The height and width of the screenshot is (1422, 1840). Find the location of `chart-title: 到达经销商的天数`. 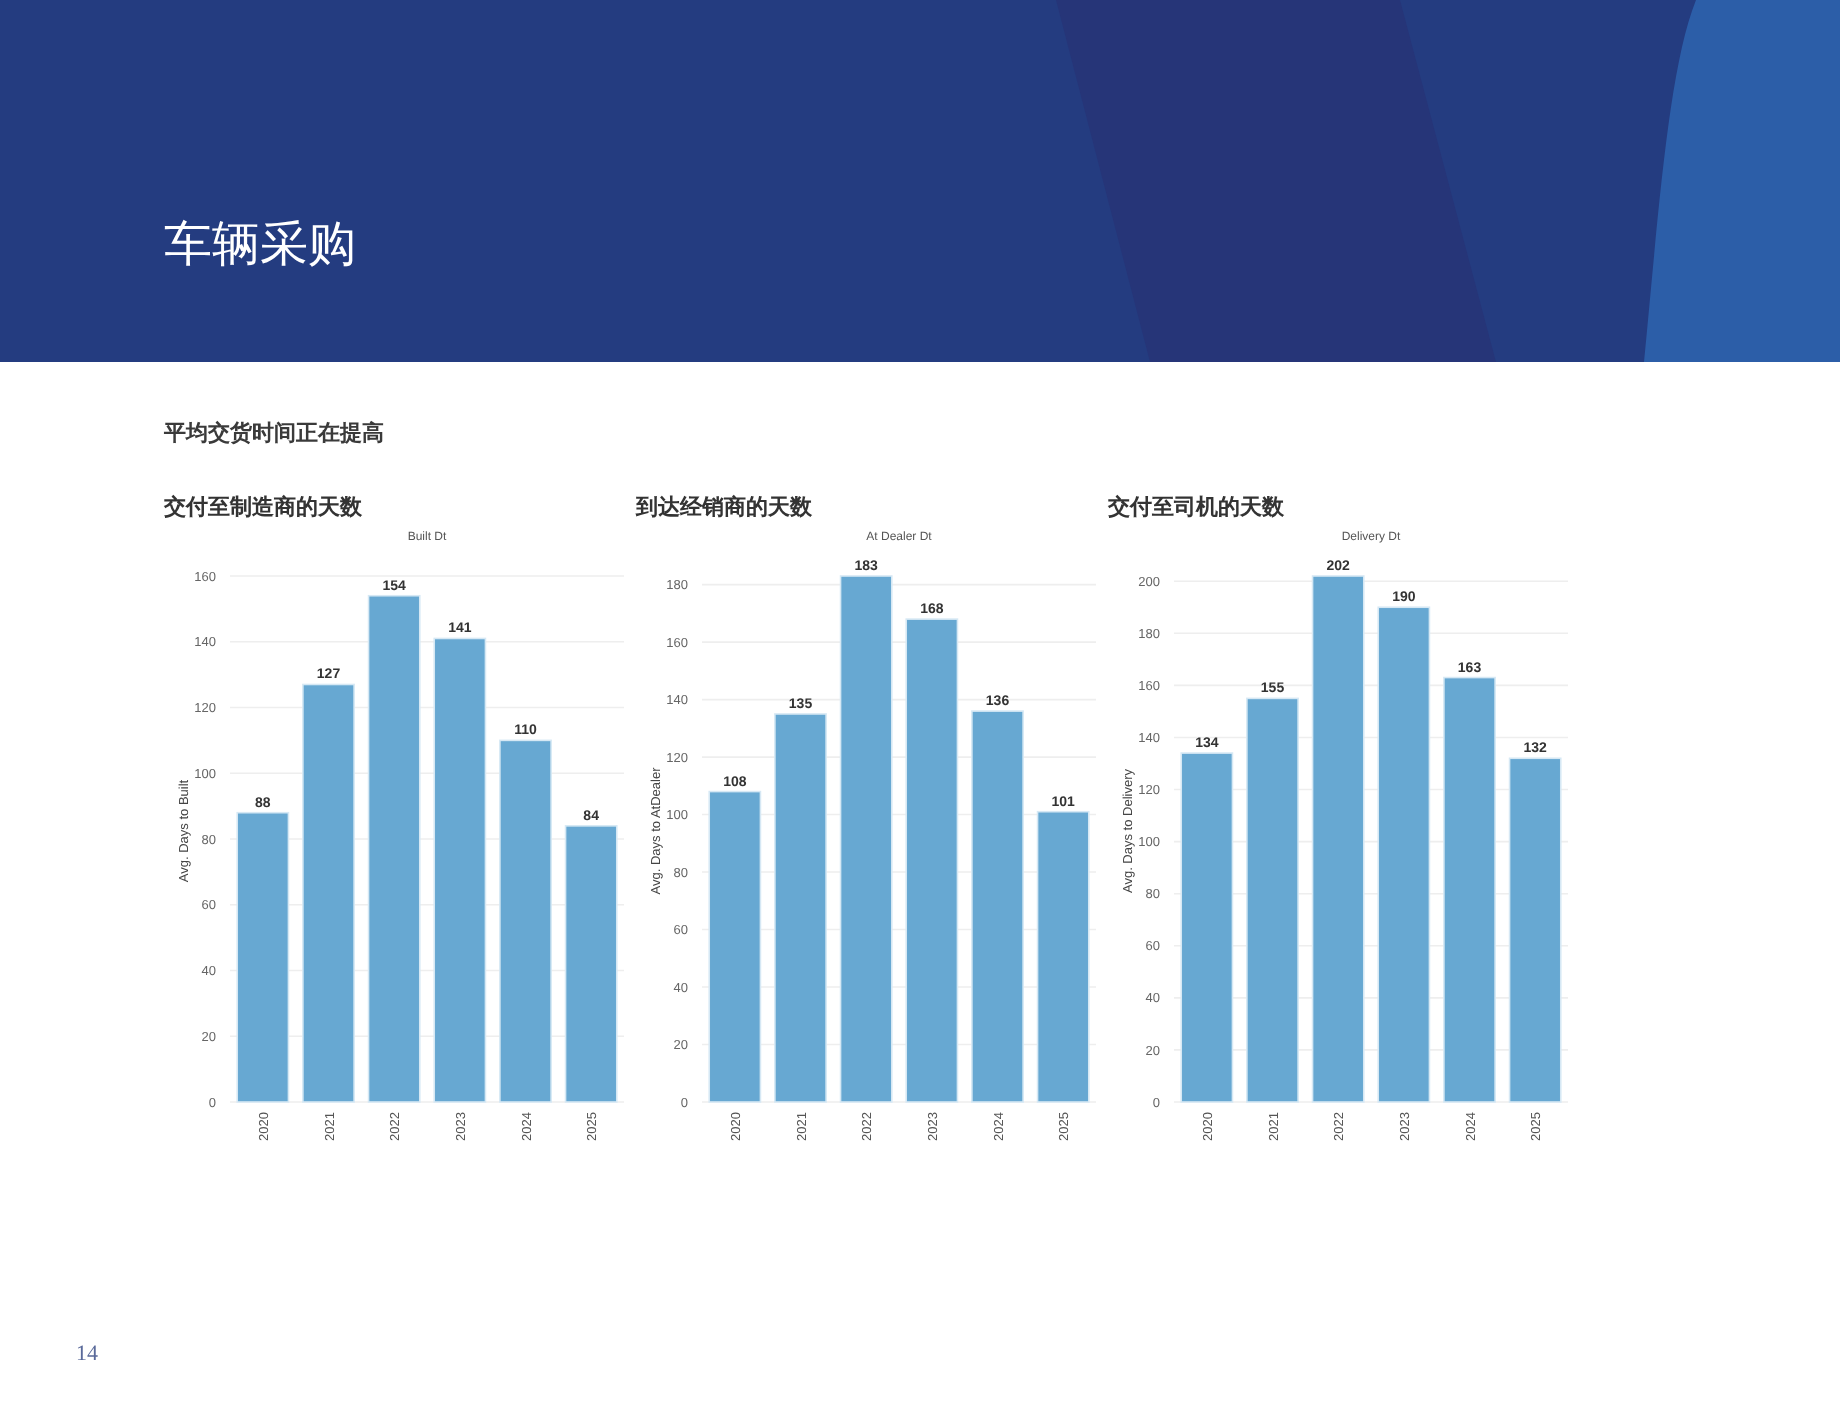

chart-title: 到达经销商的天数 is located at coordinates (724, 507).